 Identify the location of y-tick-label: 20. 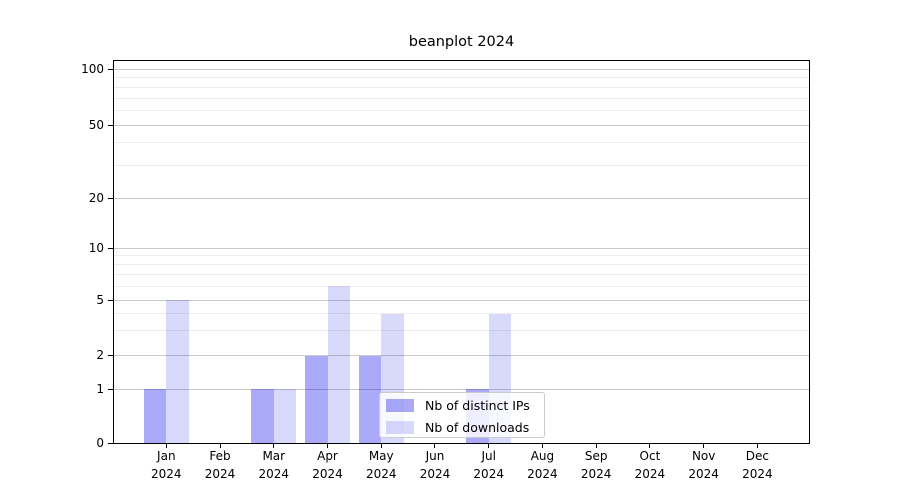
(96, 197).